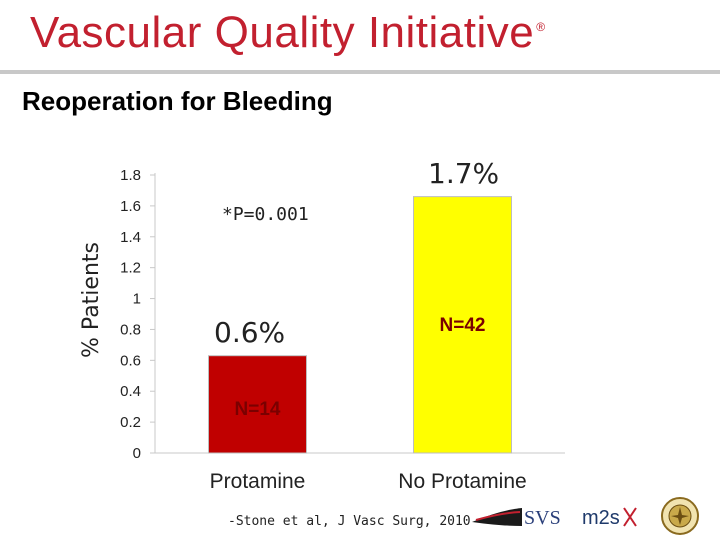 The width and height of the screenshot is (720, 540). What do you see at coordinates (130, 360) in the screenshot?
I see `y-tick-label: 0.6` at bounding box center [130, 360].